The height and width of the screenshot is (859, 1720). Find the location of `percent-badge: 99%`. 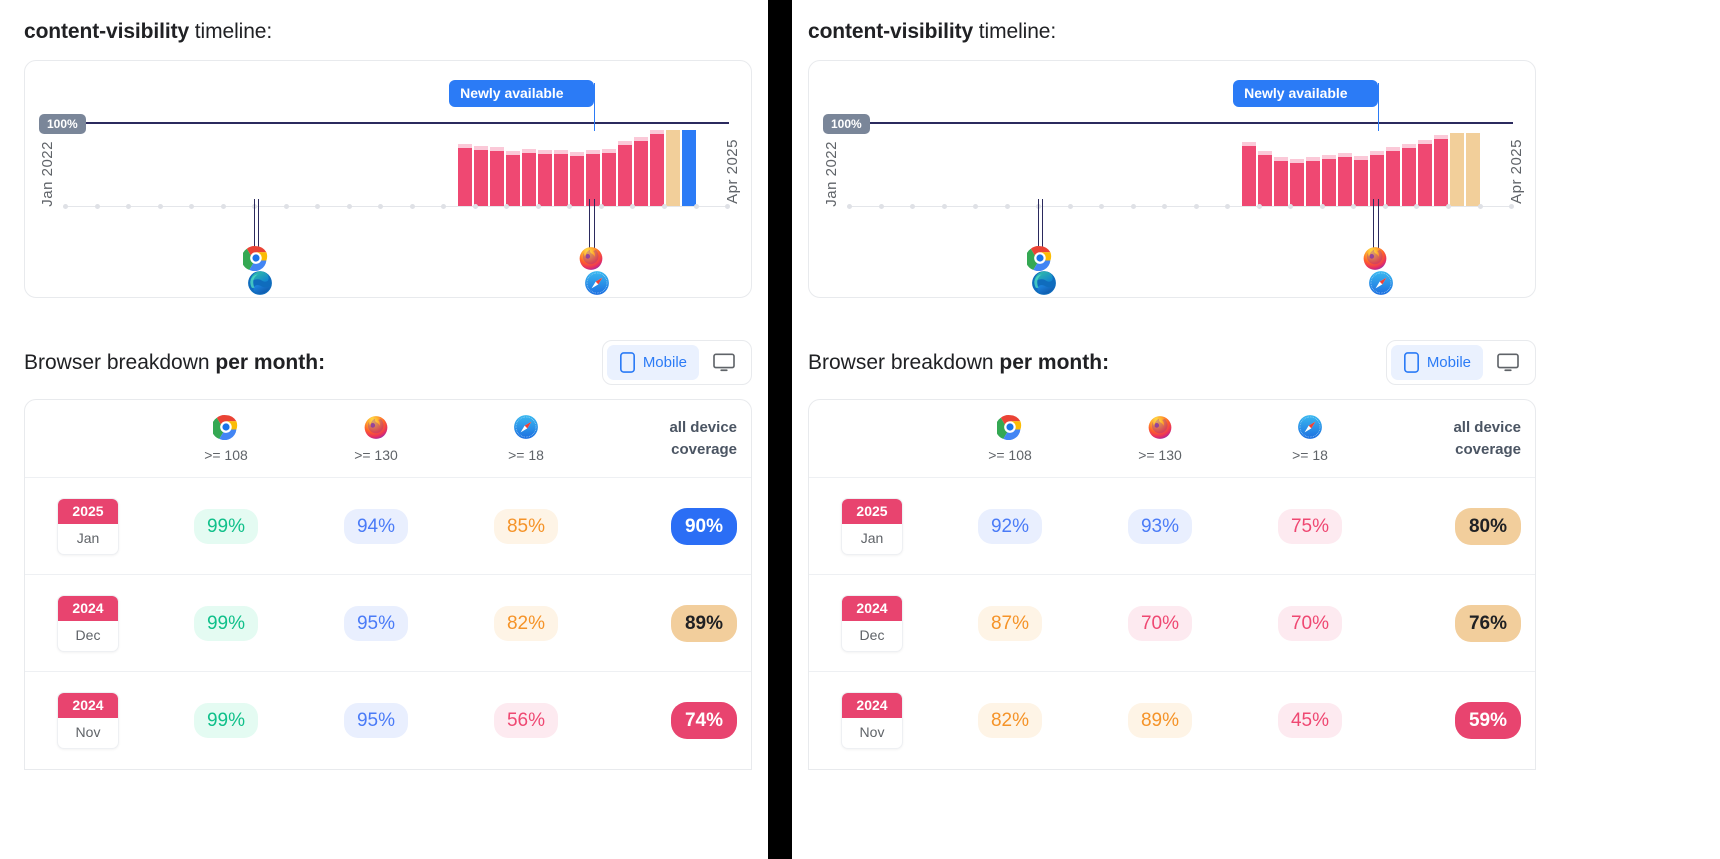

percent-badge: 99% is located at coordinates (226, 526).